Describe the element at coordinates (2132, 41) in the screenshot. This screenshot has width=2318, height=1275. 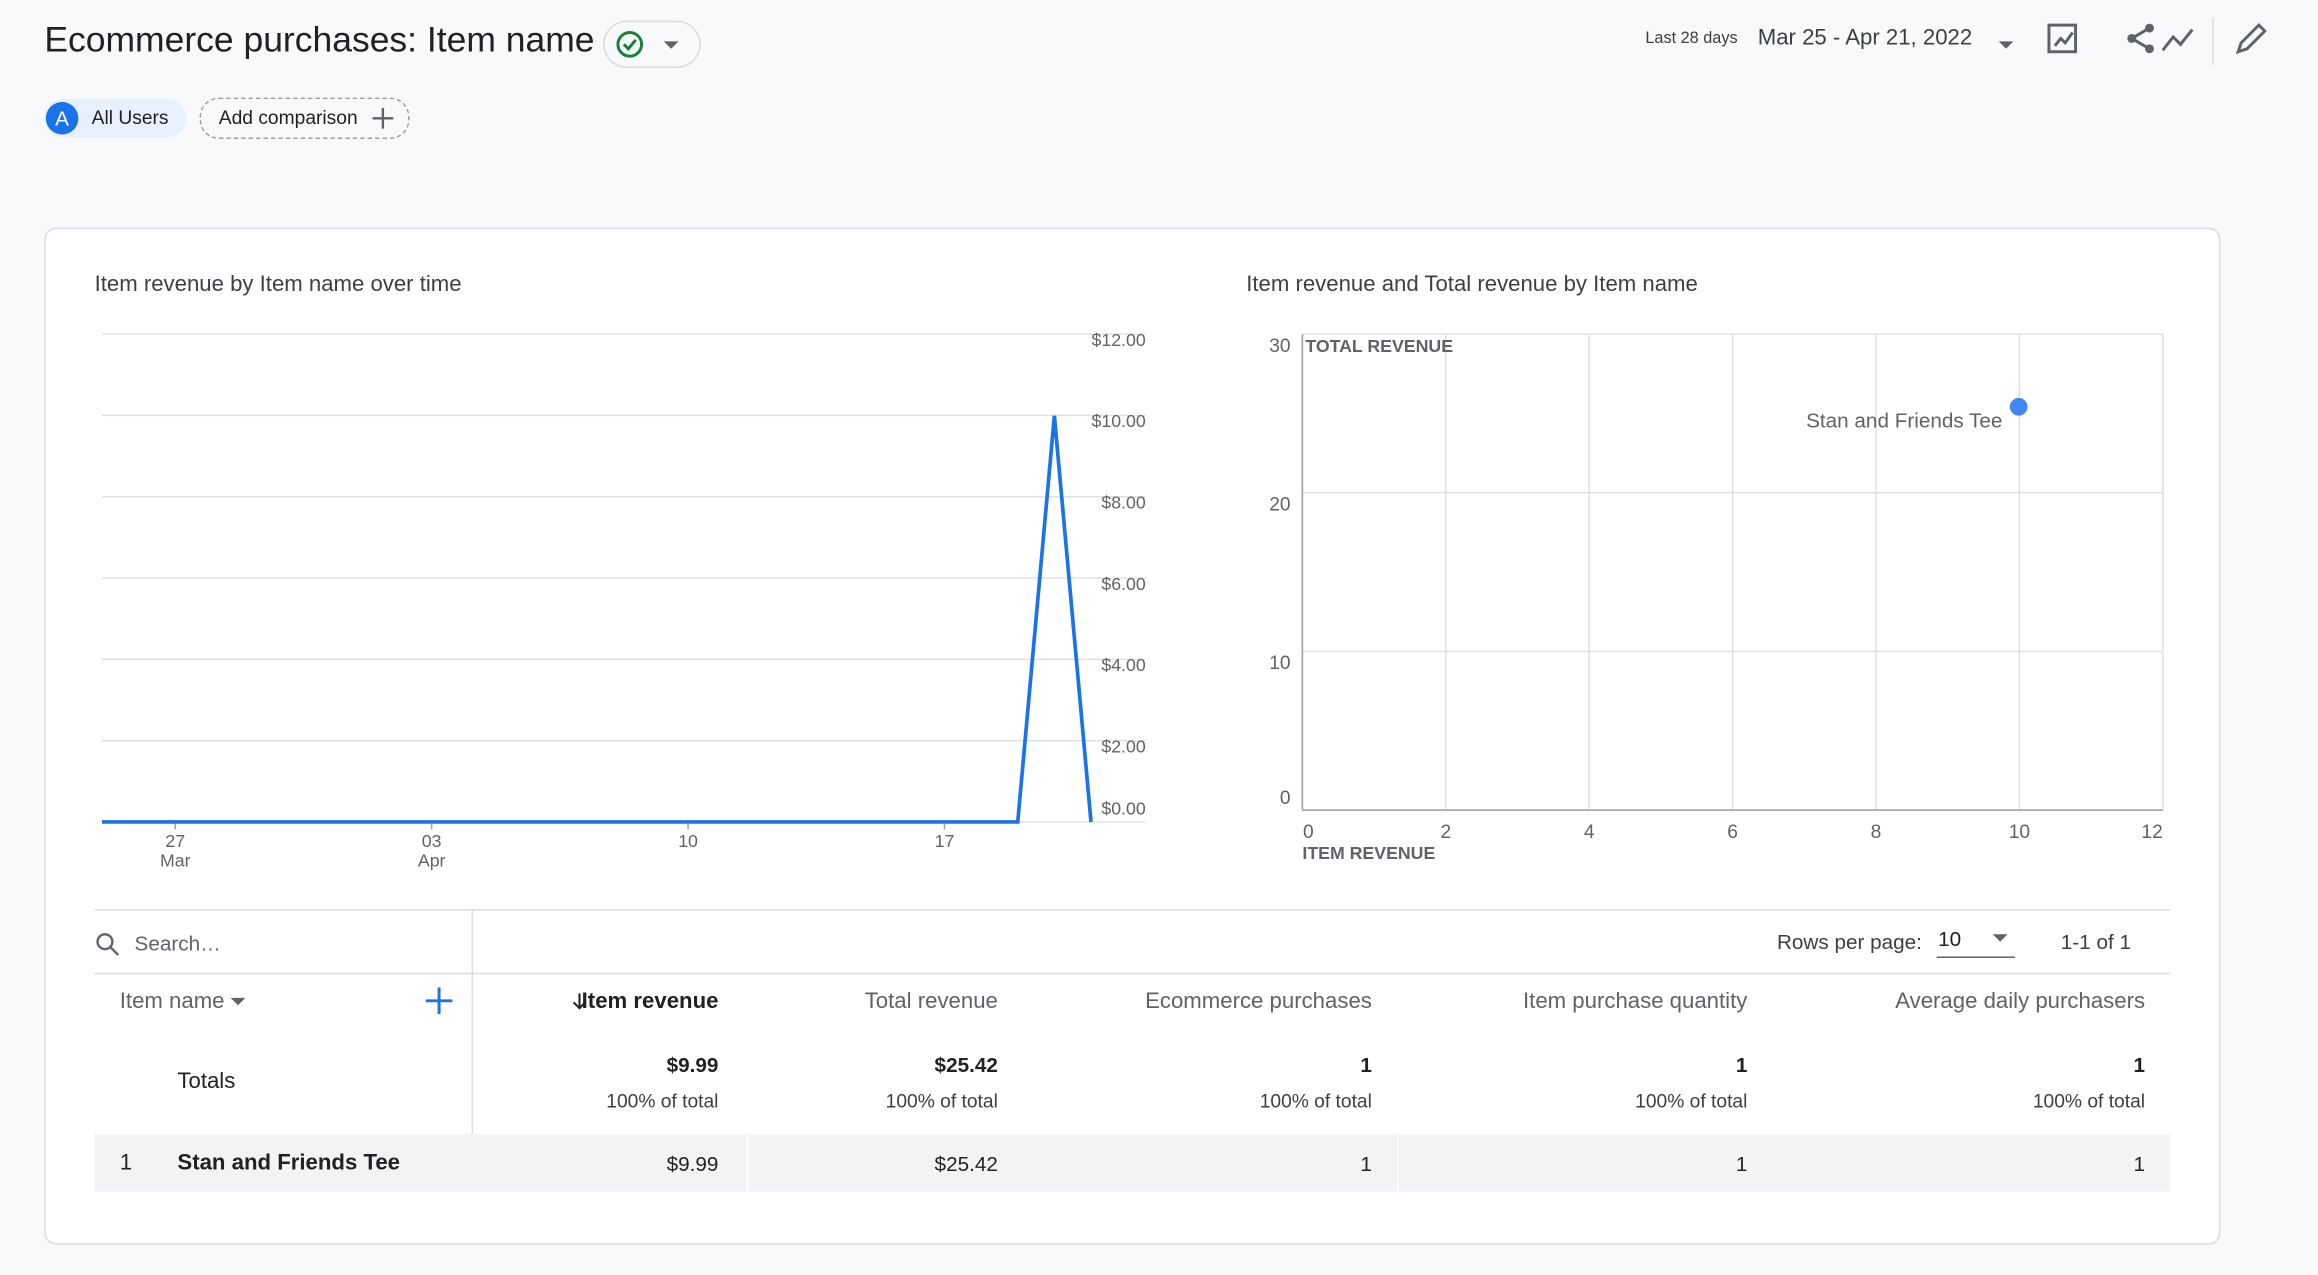
I see `toolbar-icons` at that location.